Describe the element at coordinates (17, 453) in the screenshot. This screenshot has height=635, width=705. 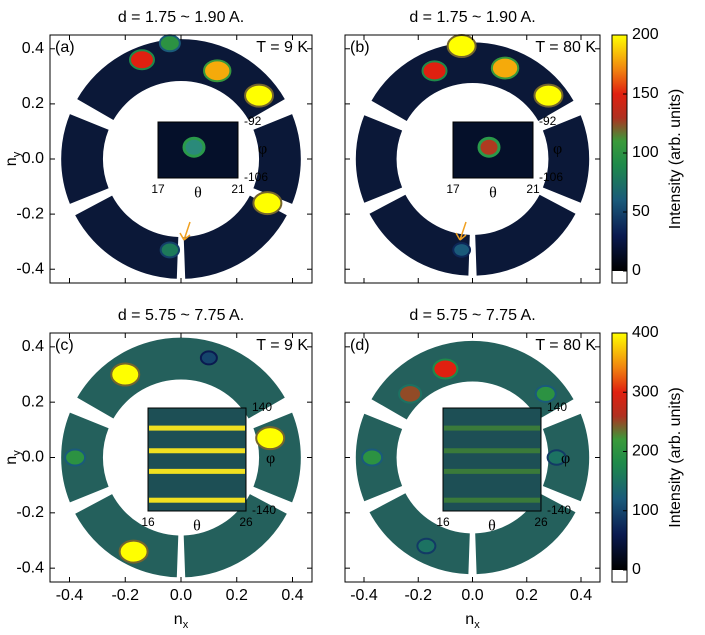
I see `y-axis-label-sub: y` at that location.